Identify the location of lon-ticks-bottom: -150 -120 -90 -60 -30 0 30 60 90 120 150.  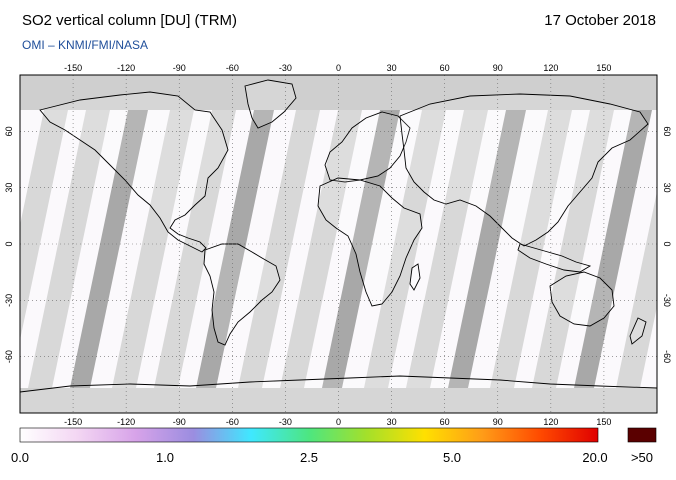
(337, 422).